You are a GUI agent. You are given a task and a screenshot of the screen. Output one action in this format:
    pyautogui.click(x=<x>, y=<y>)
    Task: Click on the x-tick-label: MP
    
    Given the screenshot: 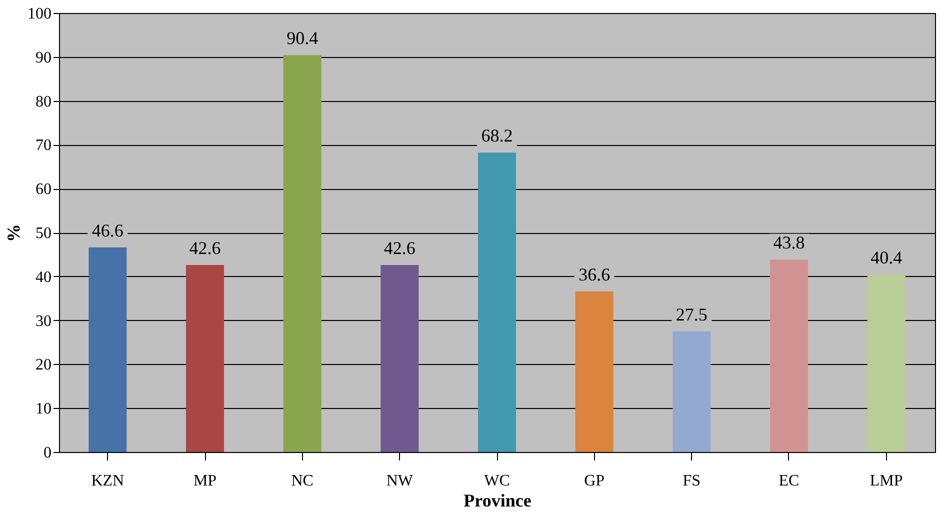 What is the action you would take?
    pyautogui.click(x=205, y=481)
    